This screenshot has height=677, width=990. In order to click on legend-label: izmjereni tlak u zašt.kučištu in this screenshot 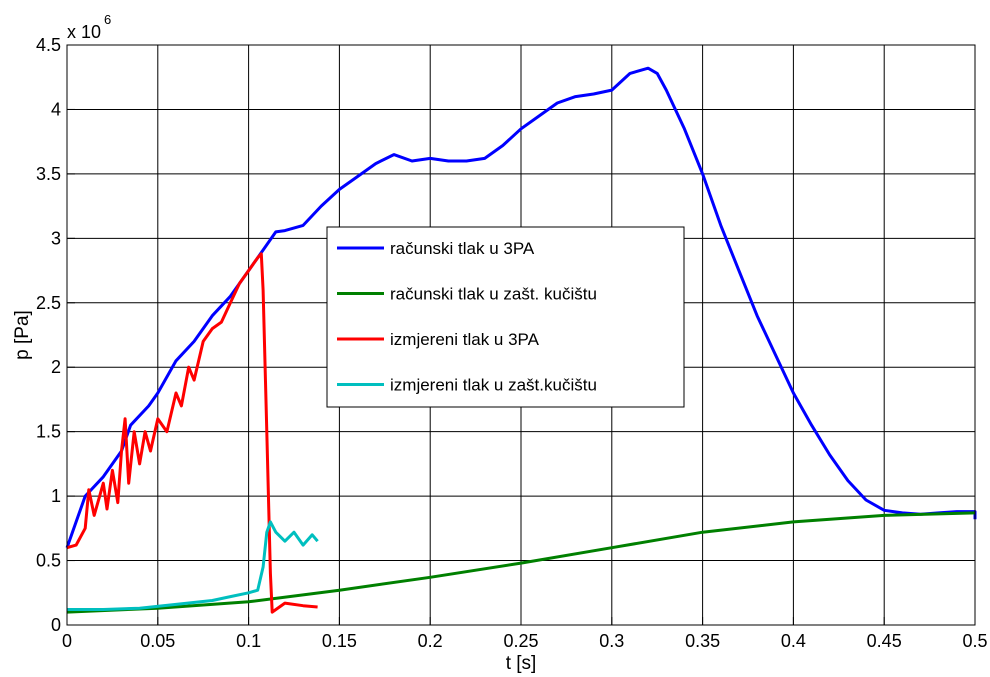, I will do `click(493, 385)`.